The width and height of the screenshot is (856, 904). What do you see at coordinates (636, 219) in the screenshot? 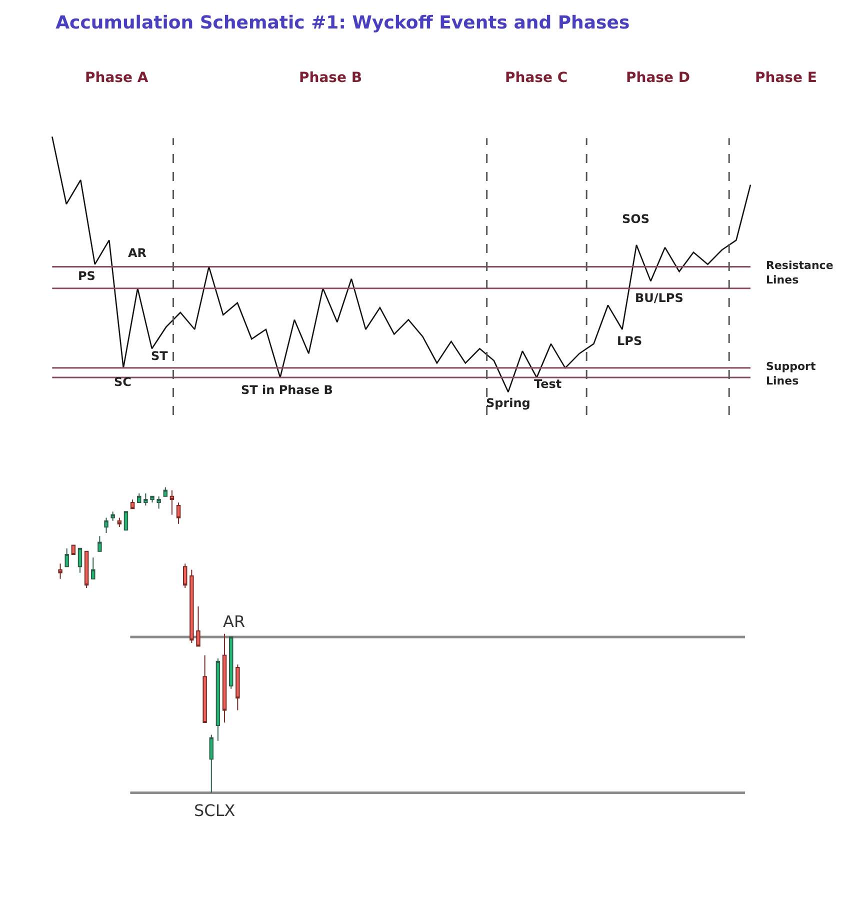
I see `annotation: SOS` at bounding box center [636, 219].